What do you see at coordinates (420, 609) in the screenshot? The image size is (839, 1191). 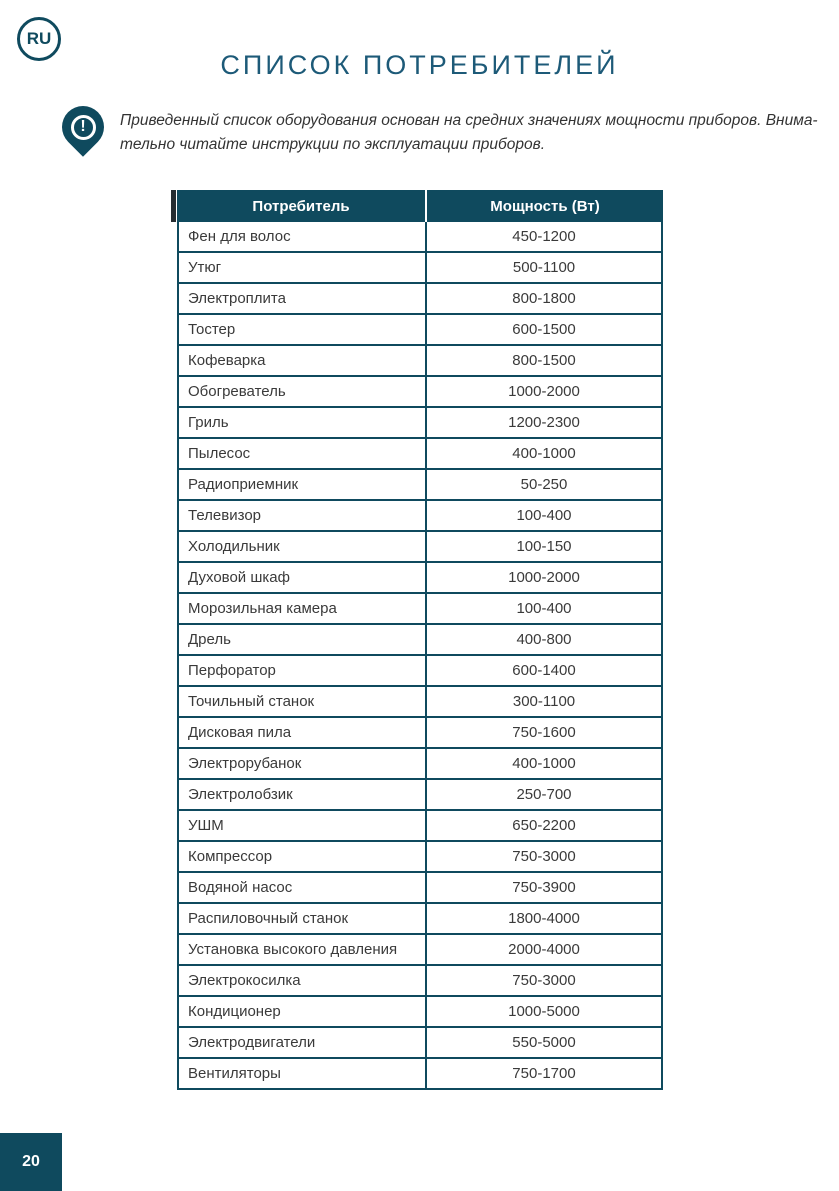 I see `table-row: Морозильная камера 100-400` at bounding box center [420, 609].